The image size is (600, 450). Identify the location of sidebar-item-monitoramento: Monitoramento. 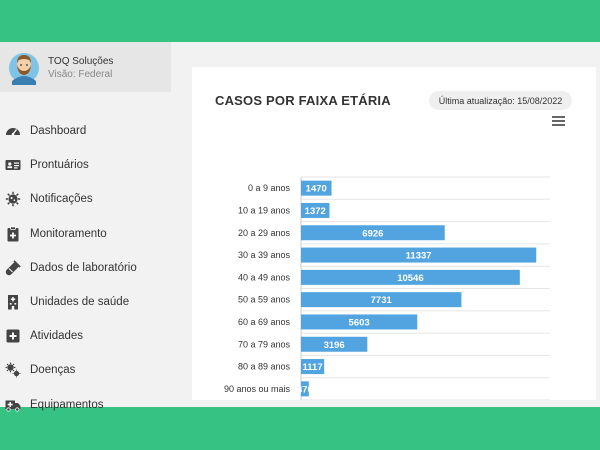
(85, 234).